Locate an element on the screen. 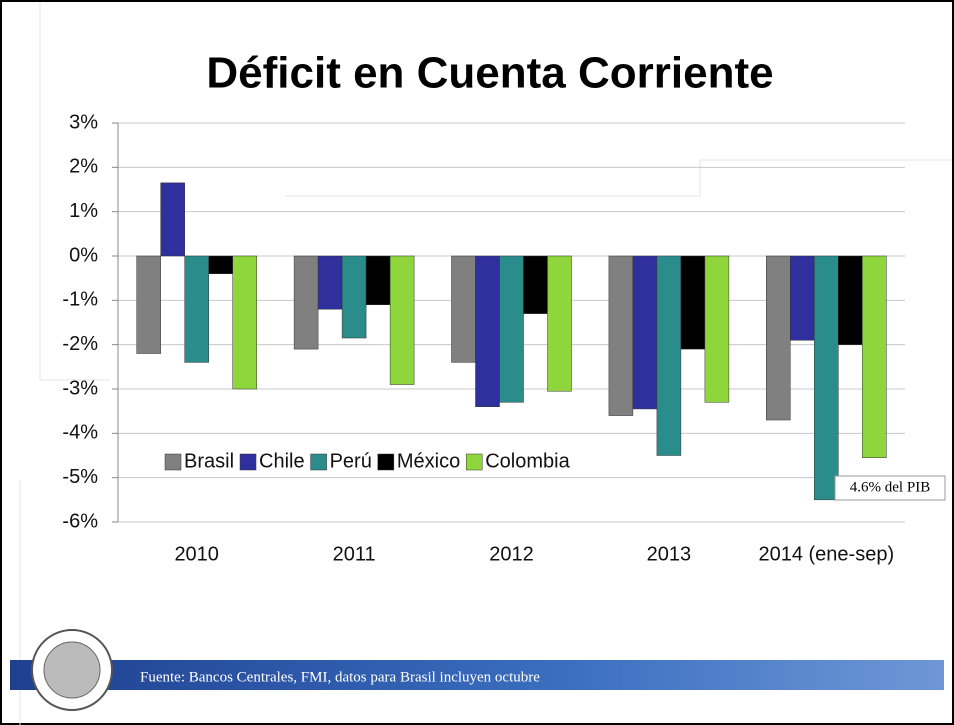 The width and height of the screenshot is (954, 725). y-tick-label: 1% is located at coordinates (83, 211).